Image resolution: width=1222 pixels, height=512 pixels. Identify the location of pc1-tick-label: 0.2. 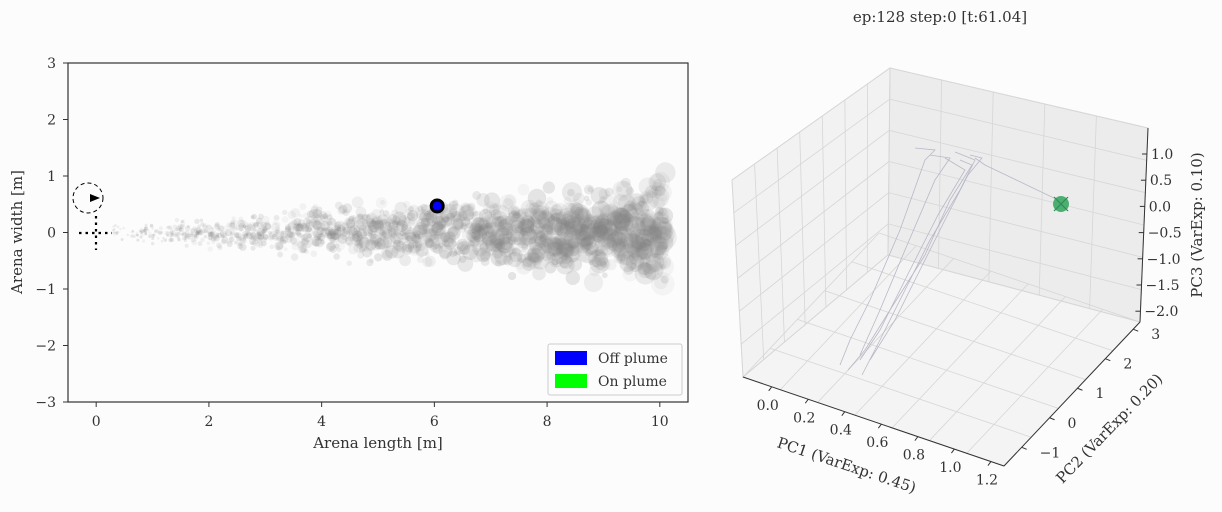
(804, 418).